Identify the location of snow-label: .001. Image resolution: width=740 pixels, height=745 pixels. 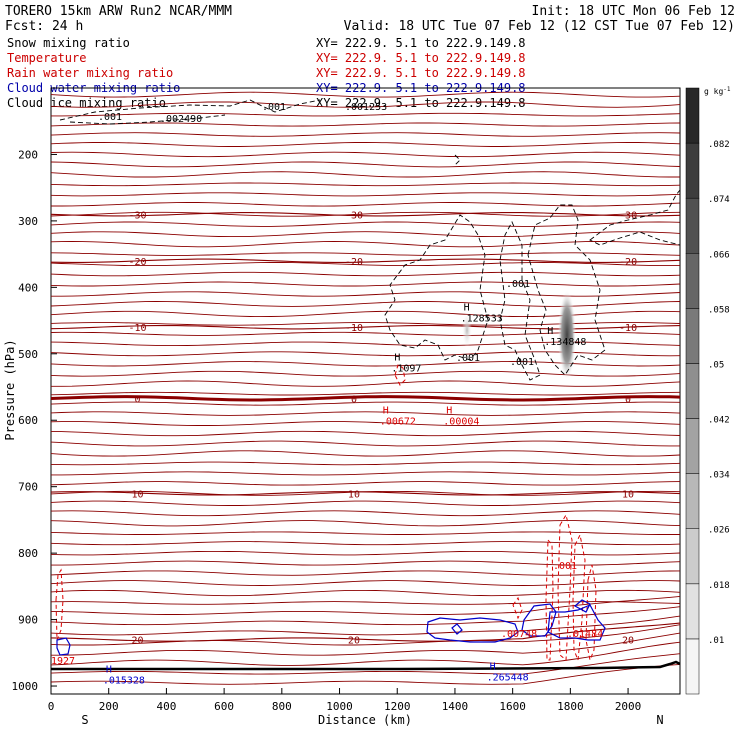
(468, 358).